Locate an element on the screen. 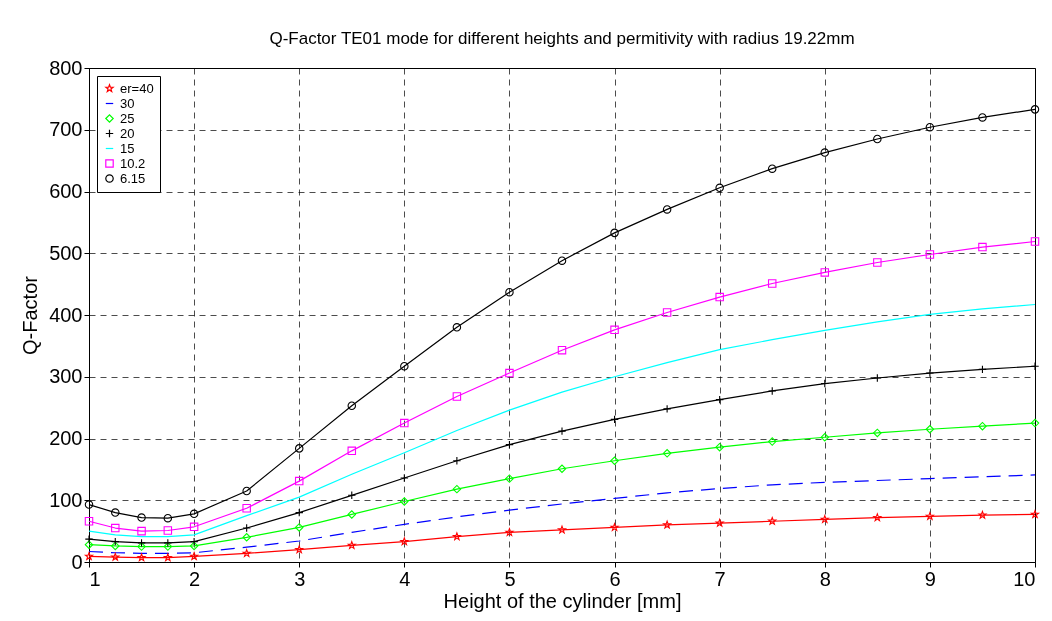 The width and height of the screenshot is (1052, 621). legend-label: 30 is located at coordinates (127, 103).